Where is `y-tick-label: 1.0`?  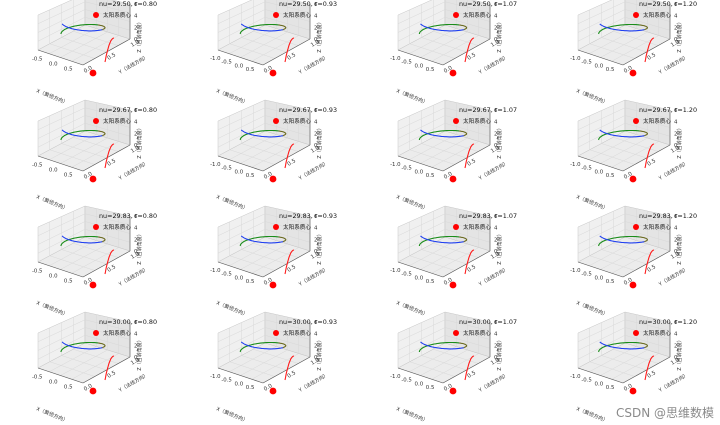
y-tick-label: 1.0 is located at coordinates (495, 256).